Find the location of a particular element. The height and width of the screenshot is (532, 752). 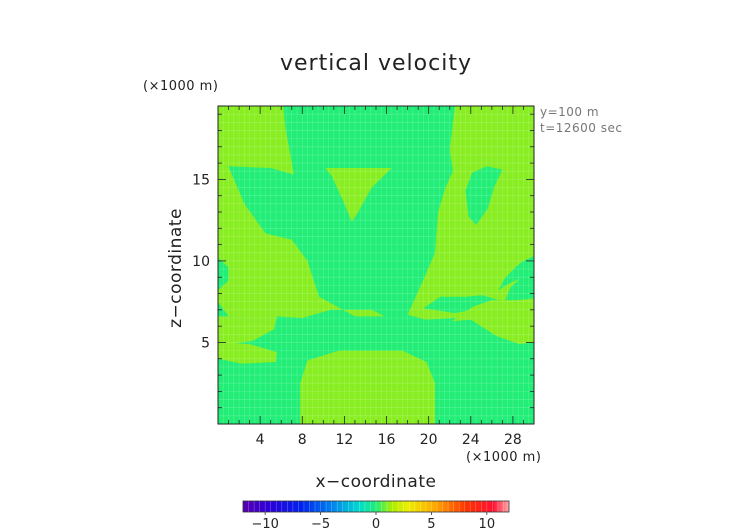

y-tick-label: 15 is located at coordinates (201, 180).